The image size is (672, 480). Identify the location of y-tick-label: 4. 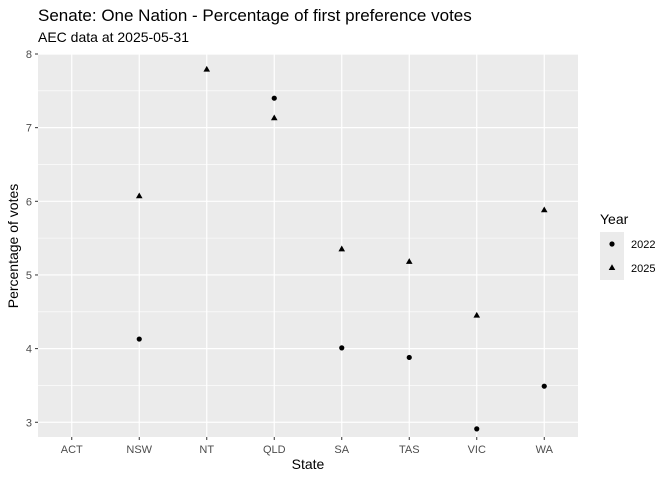
(29, 350).